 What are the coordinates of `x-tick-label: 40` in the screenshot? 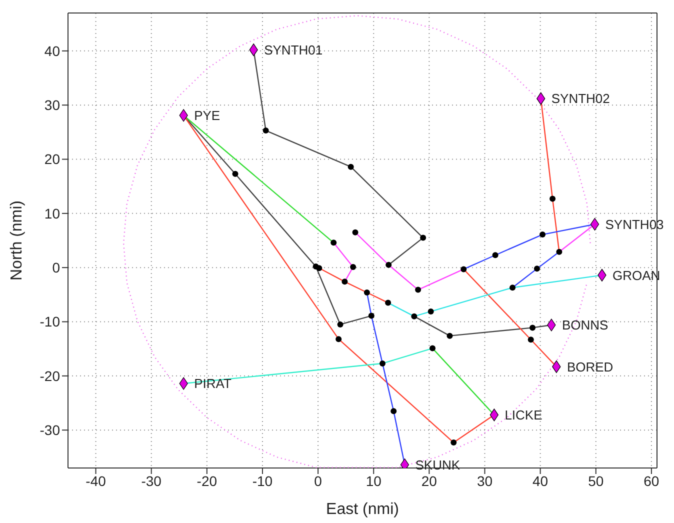 It's located at (540, 480).